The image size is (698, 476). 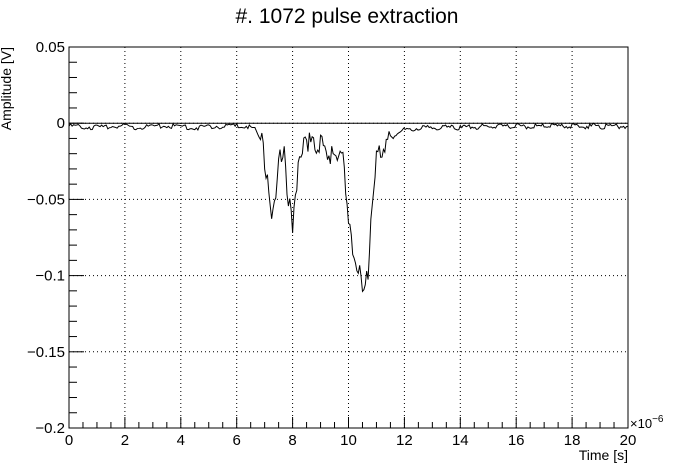 I want to click on x-tick-label: 18, so click(x=572, y=440).